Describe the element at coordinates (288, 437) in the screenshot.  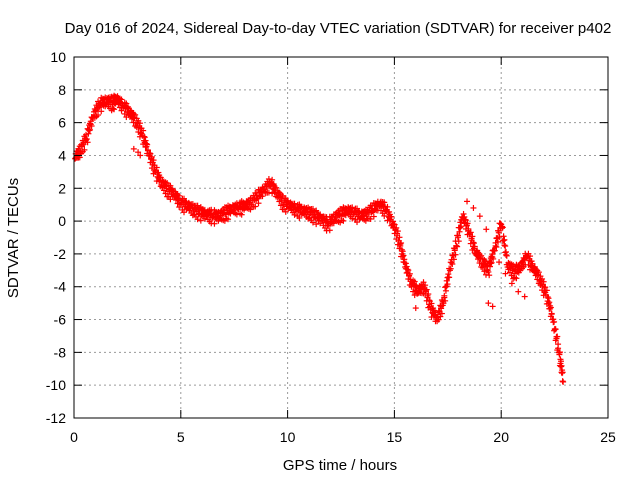
I see `x-tick-label: 10` at that location.